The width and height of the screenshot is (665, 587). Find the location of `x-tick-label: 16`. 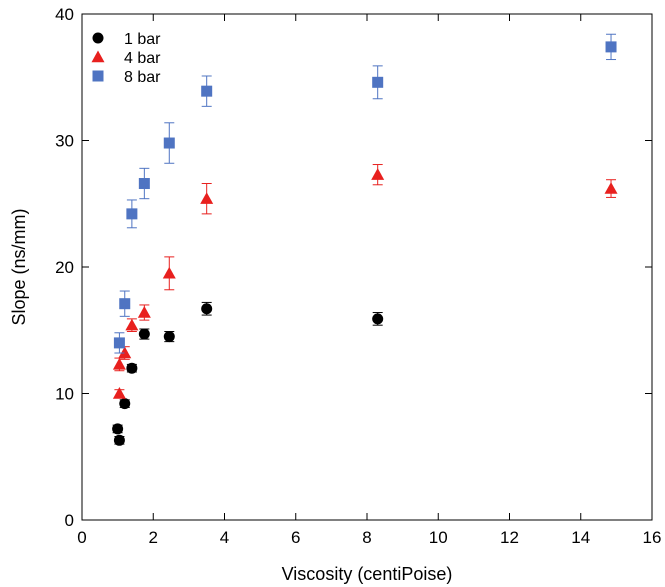

x-tick-label: 16 is located at coordinates (652, 537).